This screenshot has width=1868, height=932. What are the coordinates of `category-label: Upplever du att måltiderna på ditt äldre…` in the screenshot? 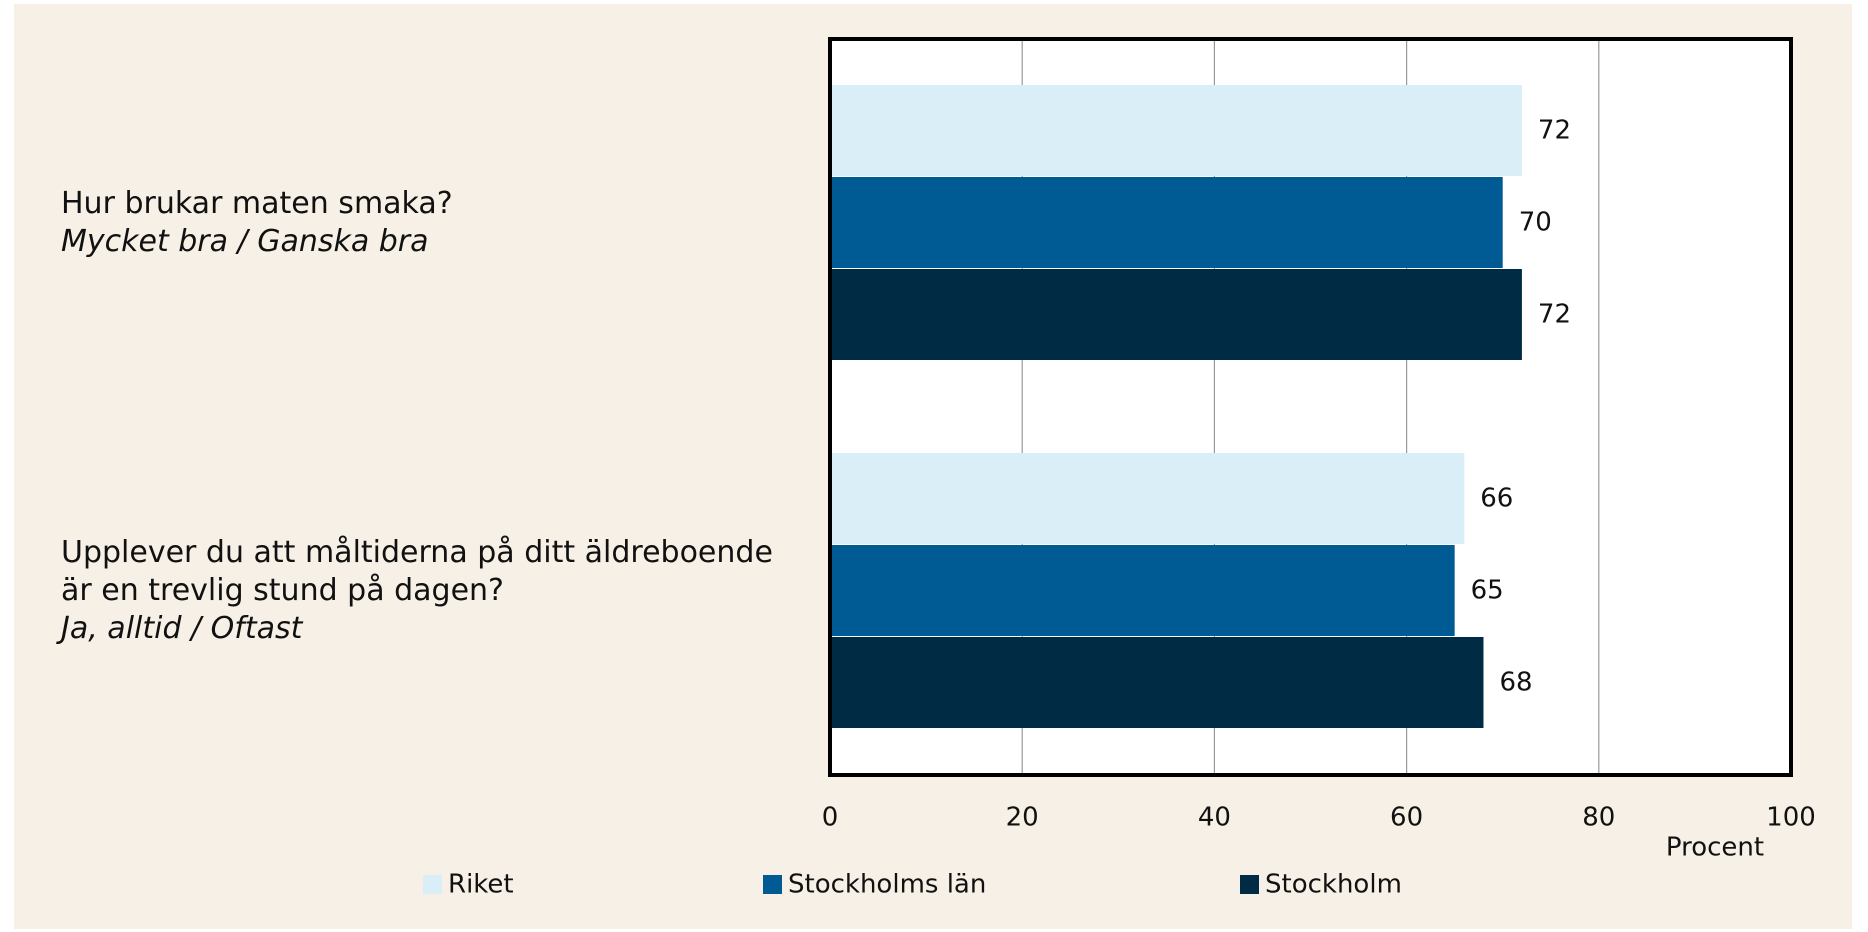 It's located at (431, 591).